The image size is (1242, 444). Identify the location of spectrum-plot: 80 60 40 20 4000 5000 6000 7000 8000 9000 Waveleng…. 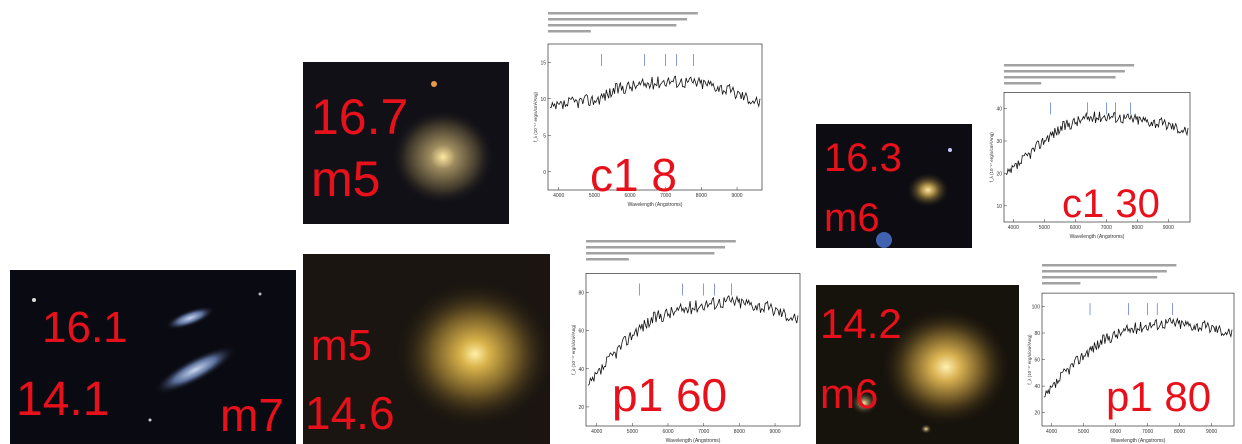
(688, 340).